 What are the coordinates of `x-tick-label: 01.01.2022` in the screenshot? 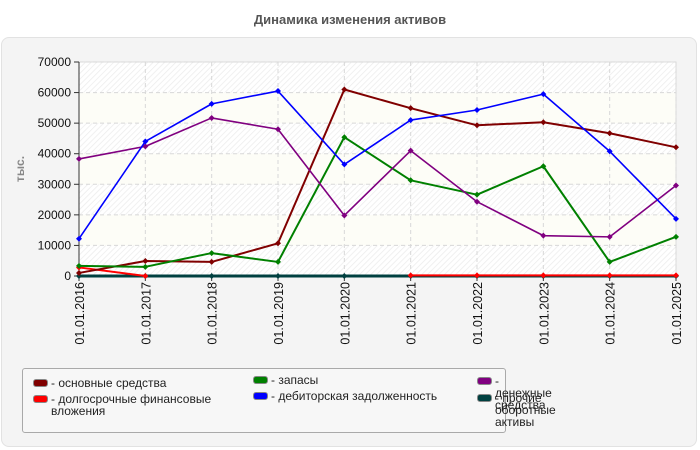 It's located at (478, 313).